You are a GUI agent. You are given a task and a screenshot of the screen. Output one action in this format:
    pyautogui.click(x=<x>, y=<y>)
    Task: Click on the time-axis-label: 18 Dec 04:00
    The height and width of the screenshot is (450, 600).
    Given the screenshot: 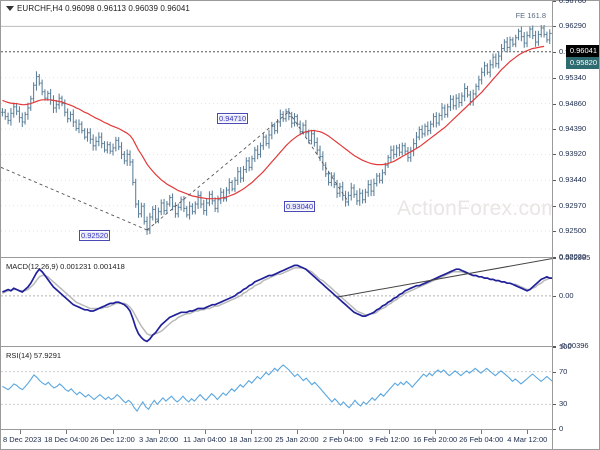 What is the action you would take?
    pyautogui.click(x=66, y=439)
    